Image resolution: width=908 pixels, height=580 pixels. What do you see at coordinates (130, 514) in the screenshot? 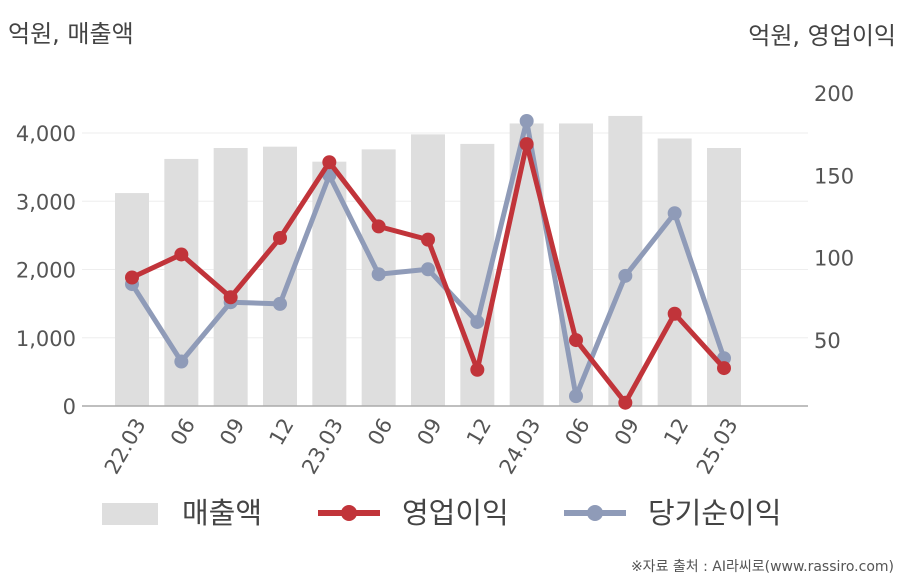
I see `legend-revenue-swatch` at bounding box center [130, 514].